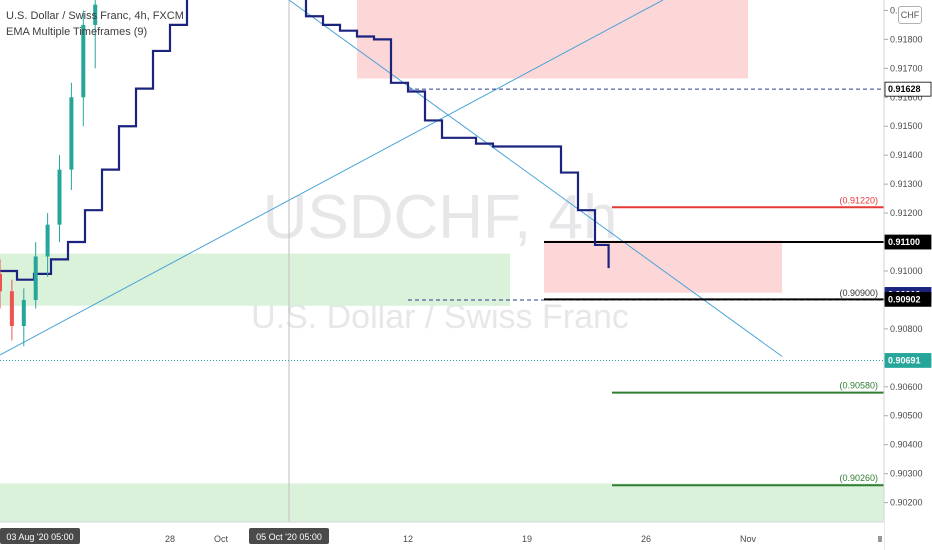 The image size is (932, 550). Describe the element at coordinates (906, 213) in the screenshot. I see `y-tick-label: 0.91200` at that location.